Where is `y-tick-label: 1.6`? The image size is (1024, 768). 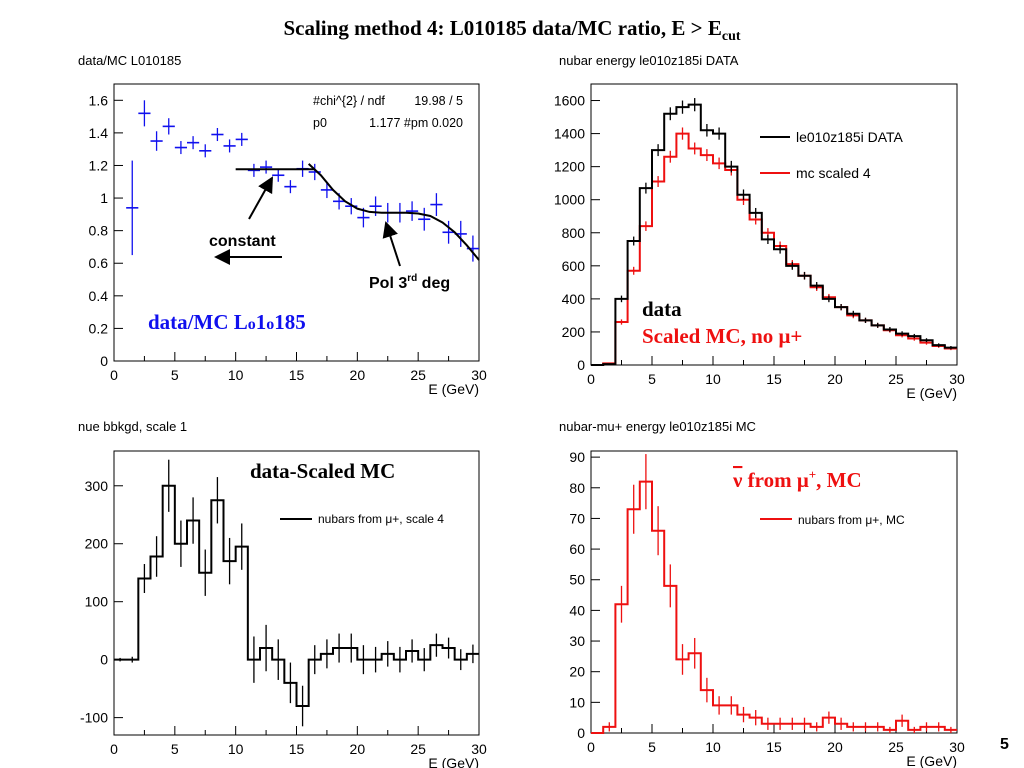
y-tick-label: 1.6 is located at coordinates (99, 100).